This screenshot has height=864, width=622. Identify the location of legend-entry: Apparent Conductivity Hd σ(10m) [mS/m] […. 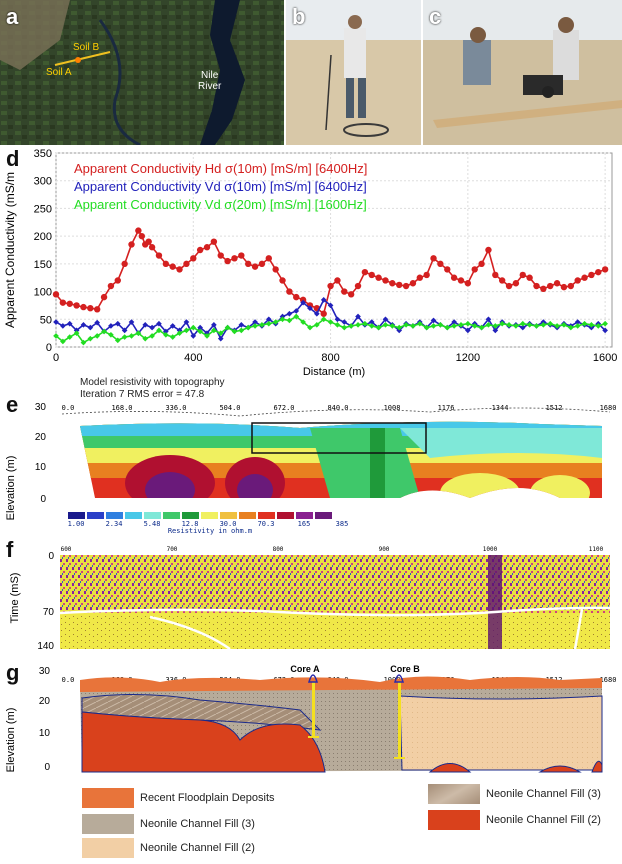
(220, 168).